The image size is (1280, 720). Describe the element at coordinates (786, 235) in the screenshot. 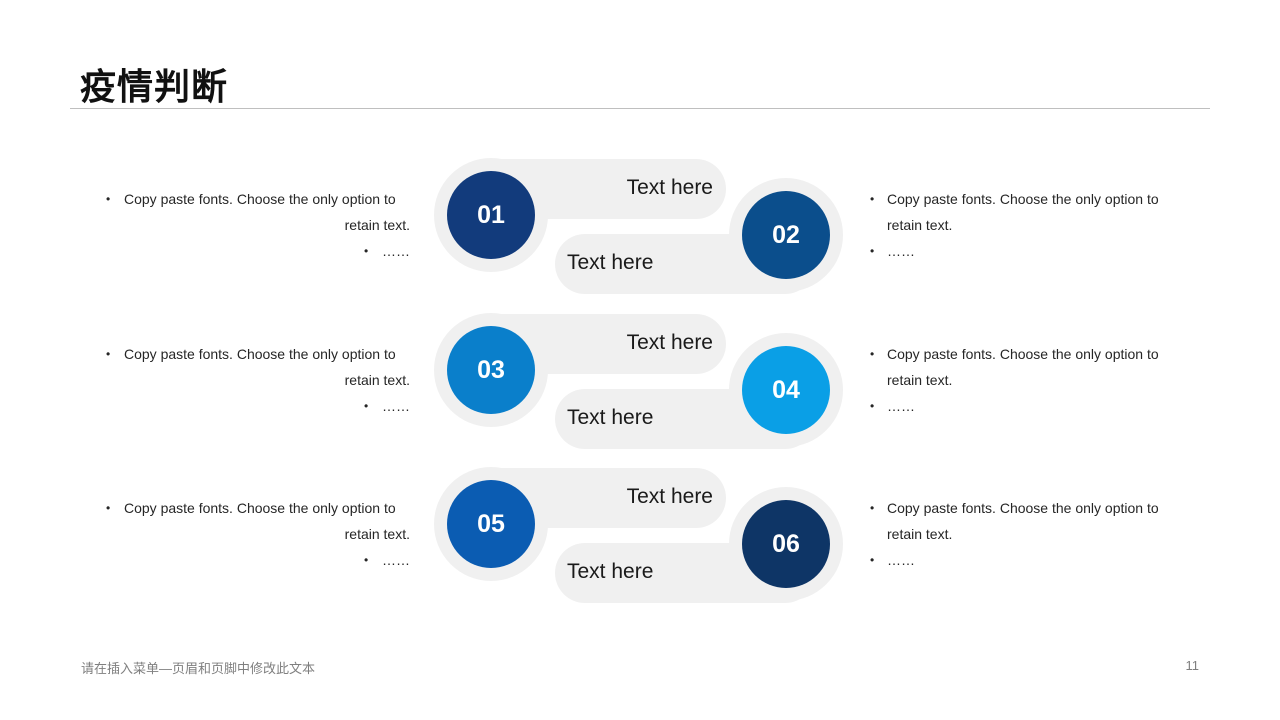

I see `step-number-02: 02` at that location.